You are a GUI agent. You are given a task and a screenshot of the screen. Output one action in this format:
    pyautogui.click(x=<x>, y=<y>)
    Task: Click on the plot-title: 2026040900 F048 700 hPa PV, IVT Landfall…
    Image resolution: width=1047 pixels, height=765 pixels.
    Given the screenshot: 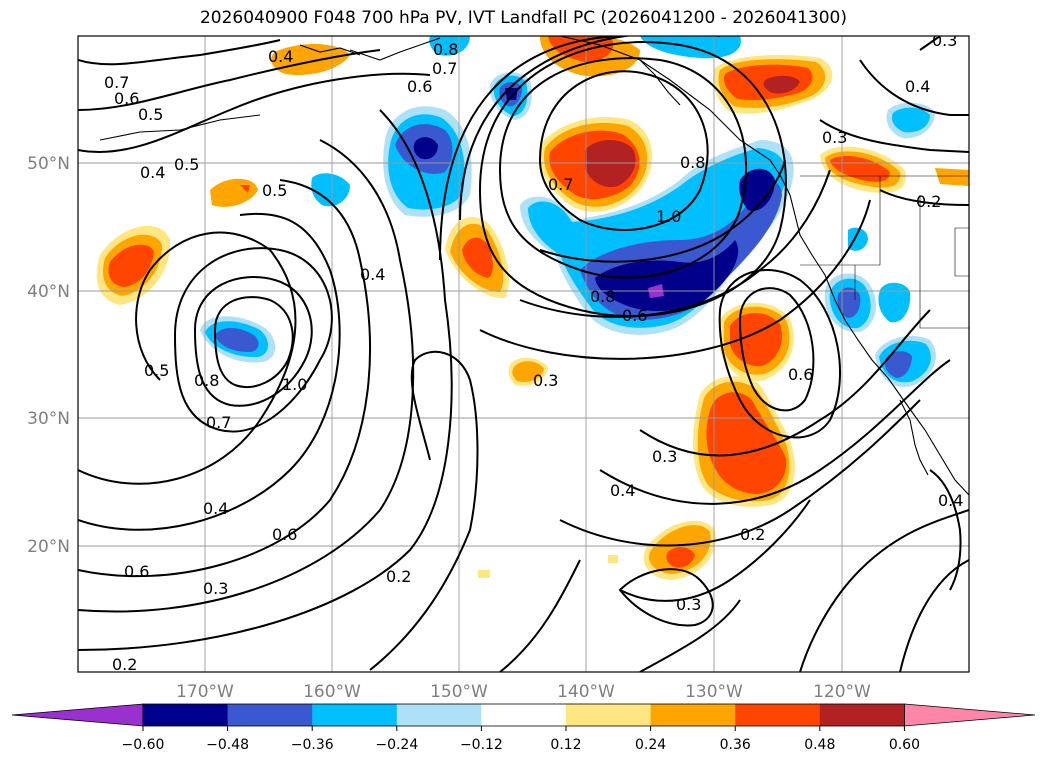 What is the action you would take?
    pyautogui.click(x=523, y=18)
    